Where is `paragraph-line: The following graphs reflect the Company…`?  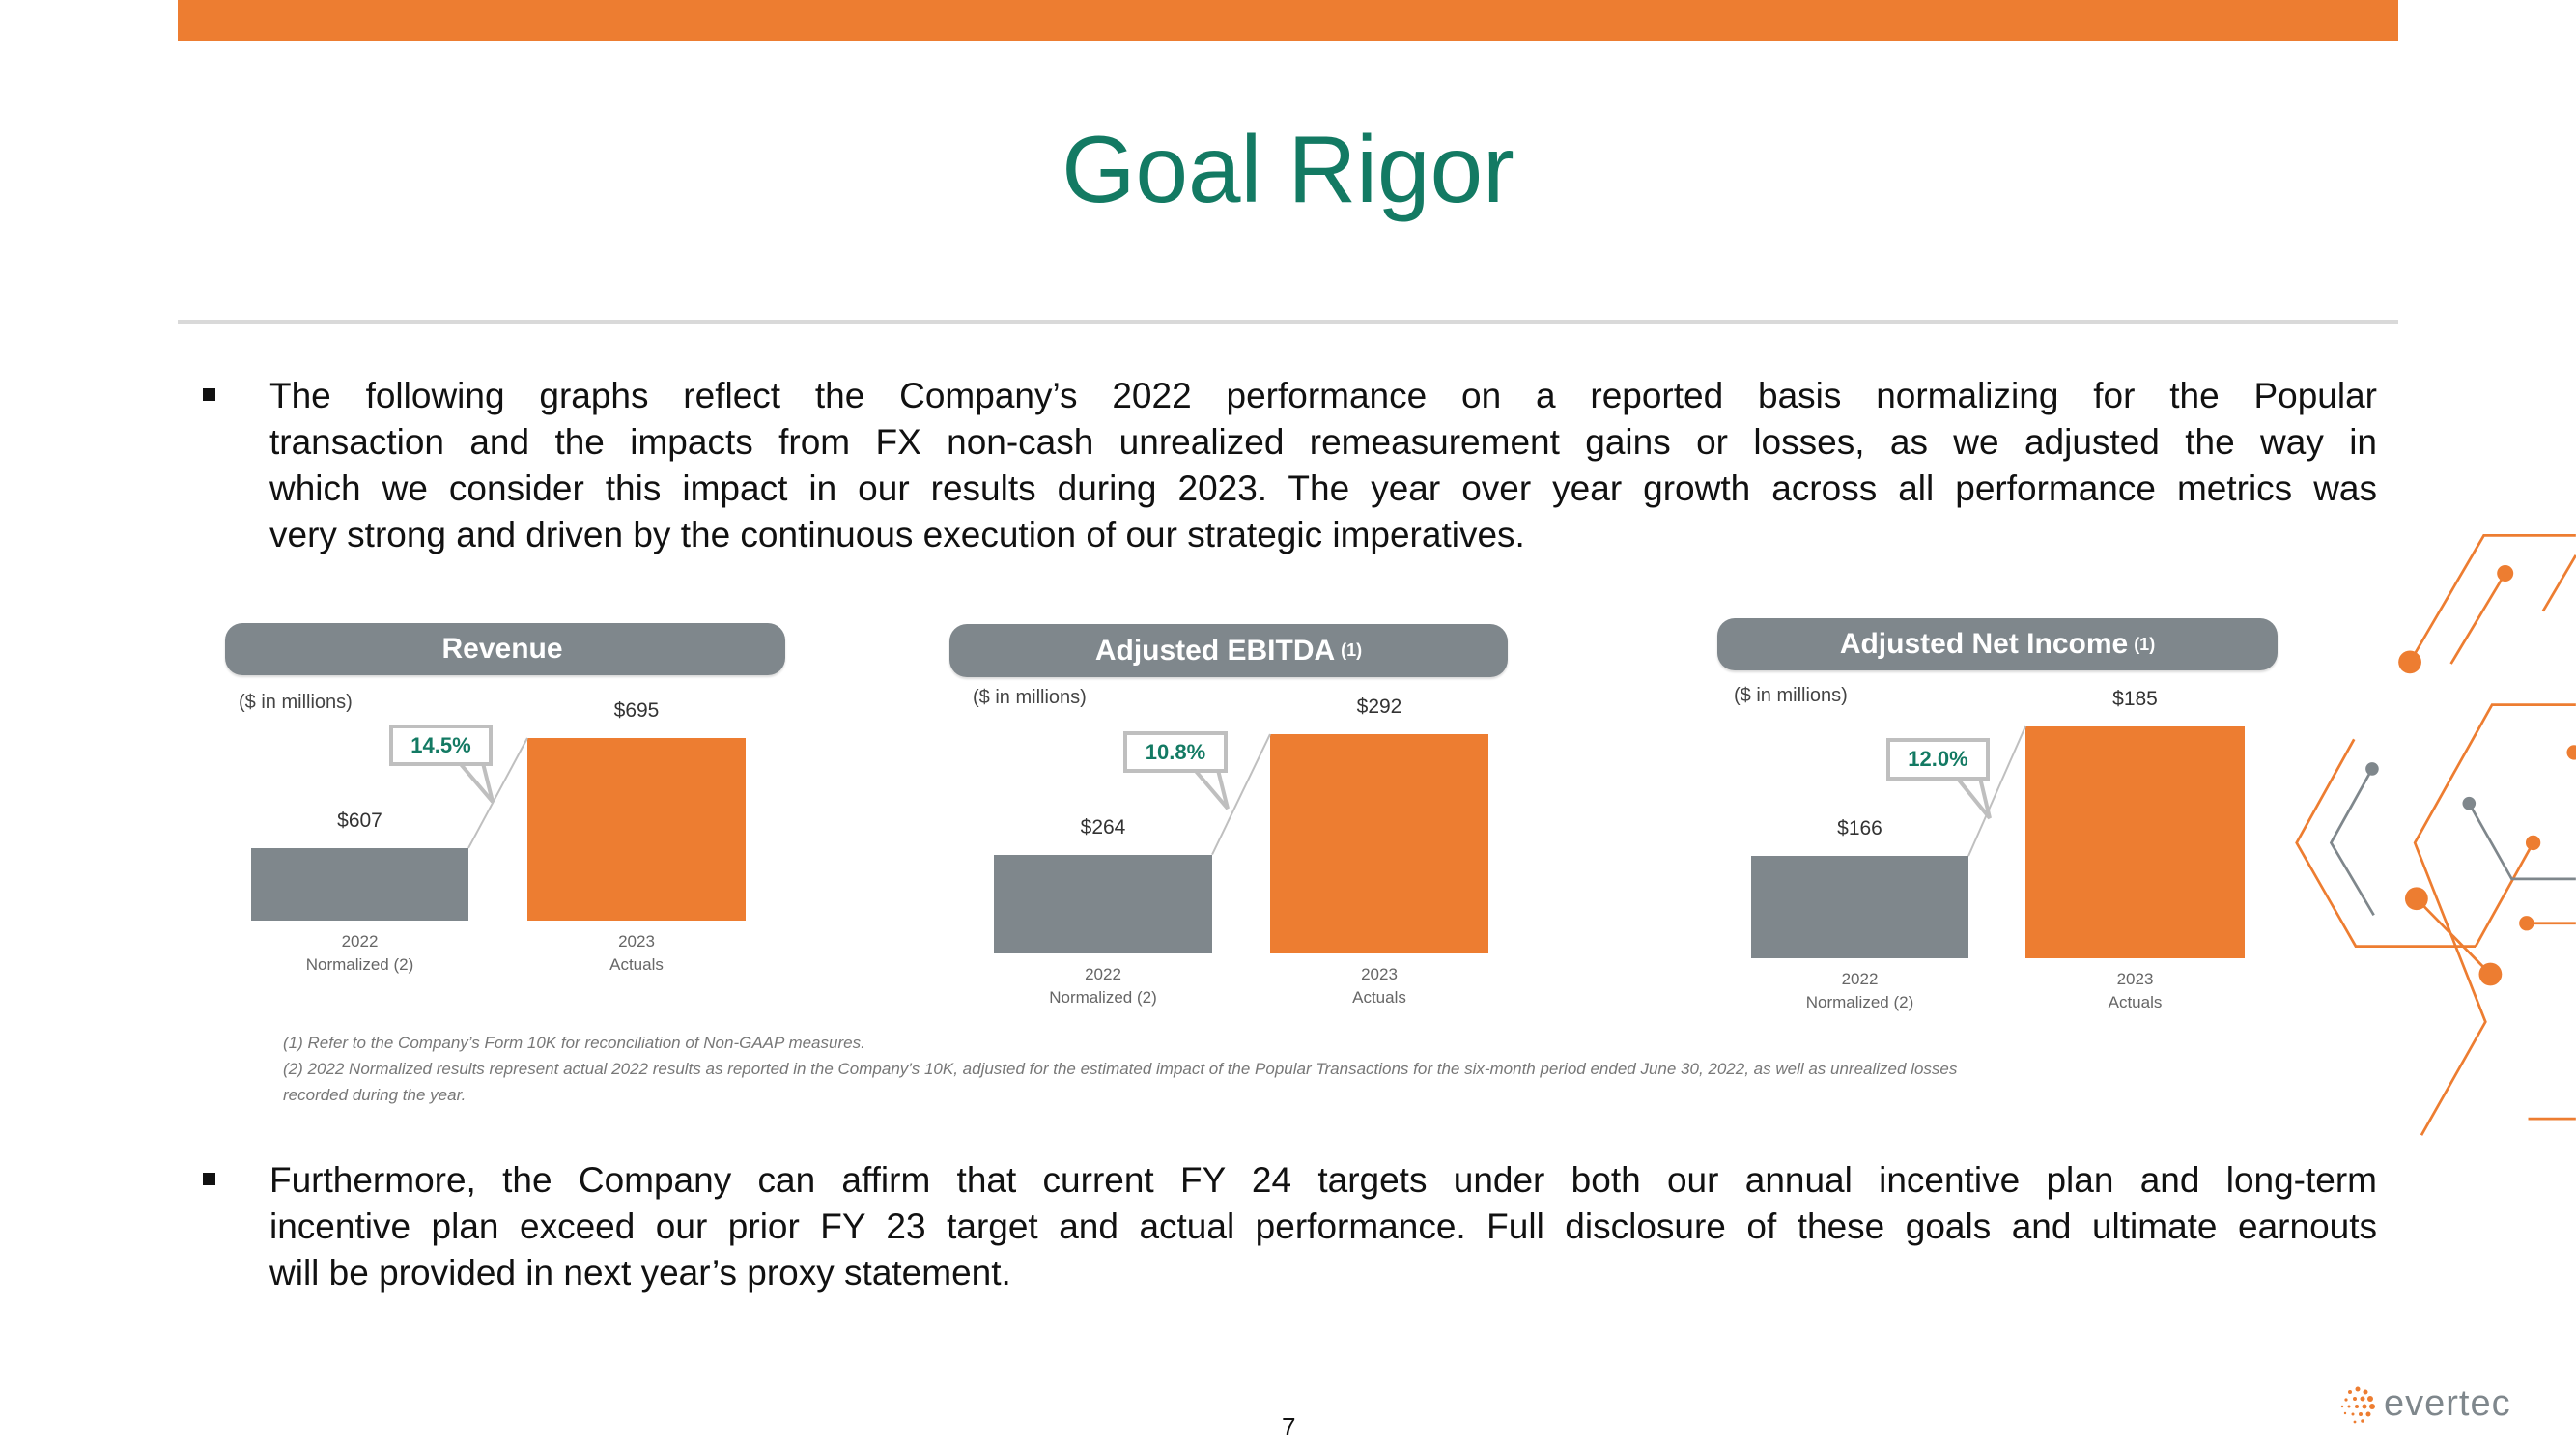
paragraph-line: The following graphs reflect the Company… is located at coordinates (1323, 395).